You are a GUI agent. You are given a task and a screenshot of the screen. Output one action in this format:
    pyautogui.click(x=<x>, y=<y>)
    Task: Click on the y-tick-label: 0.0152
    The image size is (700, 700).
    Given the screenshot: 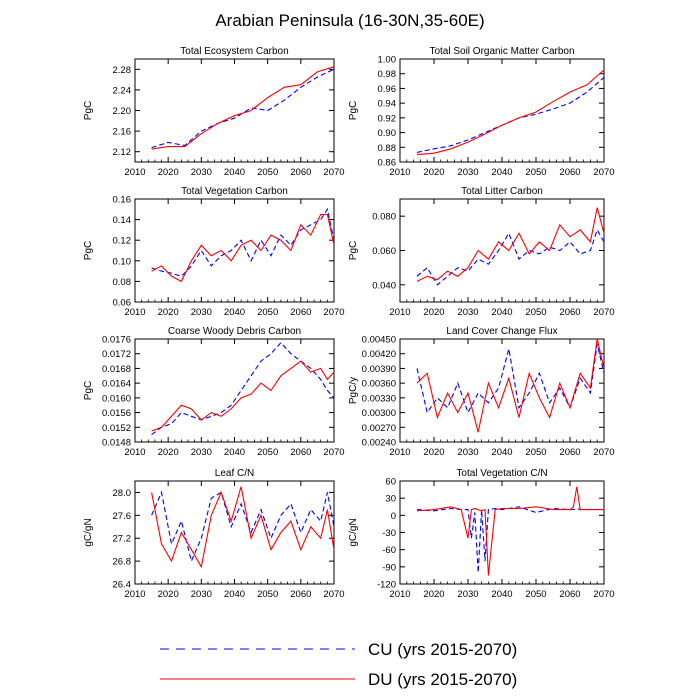 What is the action you would take?
    pyautogui.click(x=116, y=428)
    